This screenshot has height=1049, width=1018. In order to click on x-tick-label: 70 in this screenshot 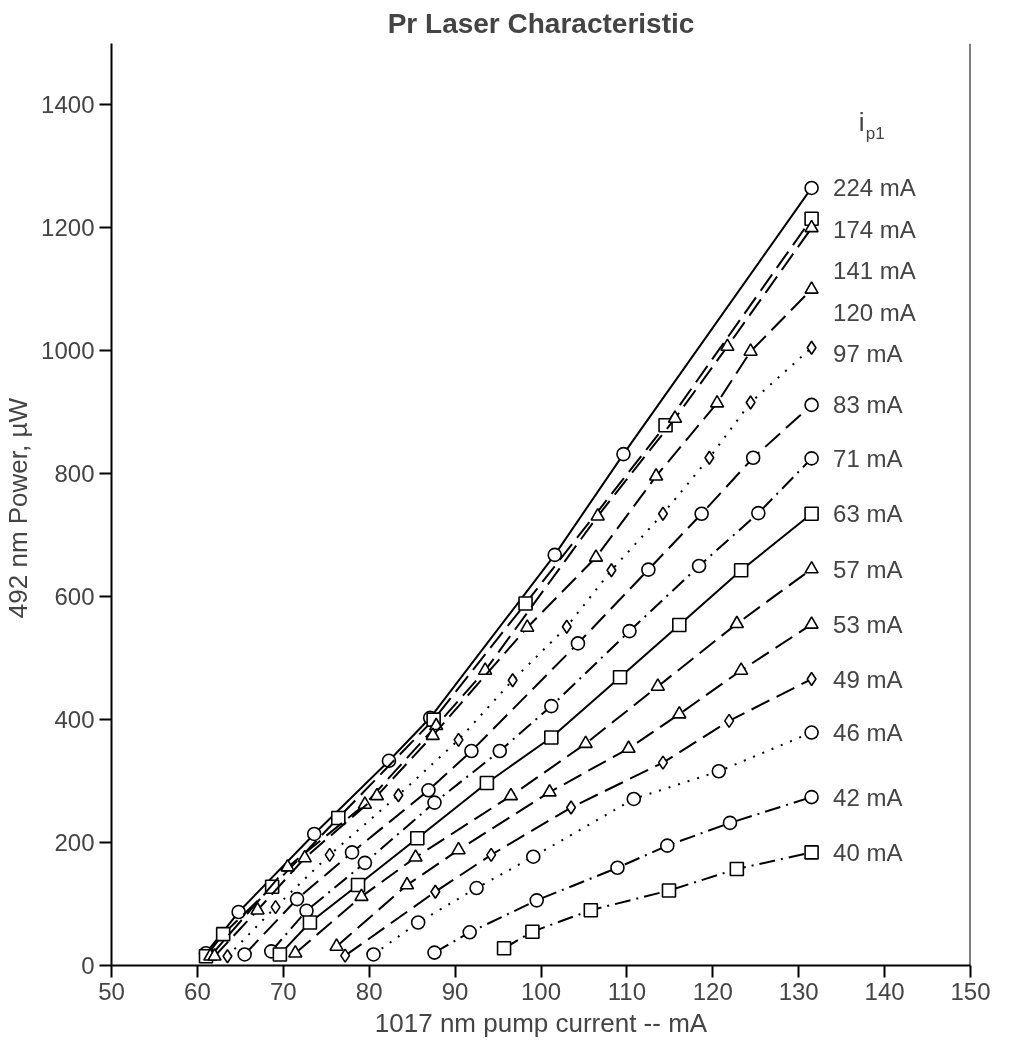, I will do `click(283, 991)`.